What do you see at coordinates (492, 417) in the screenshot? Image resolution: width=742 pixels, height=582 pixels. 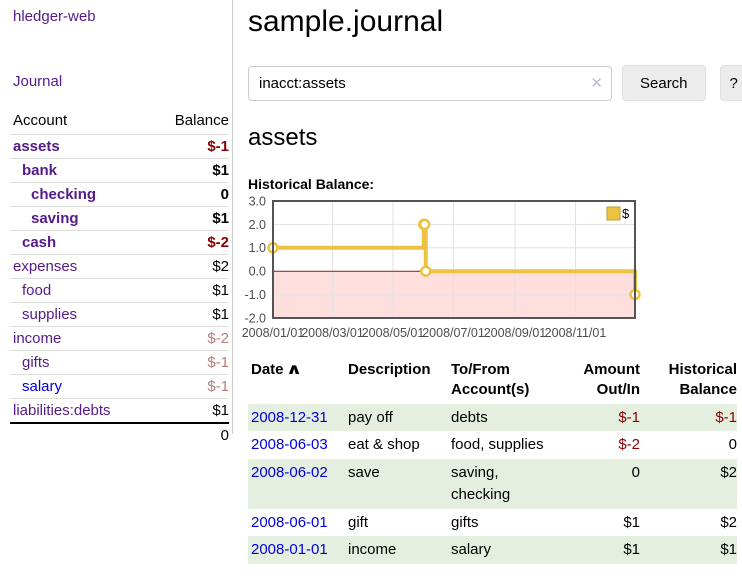 I see `register-row: 2008-12-31 pay off debts $-1 $-1` at bounding box center [492, 417].